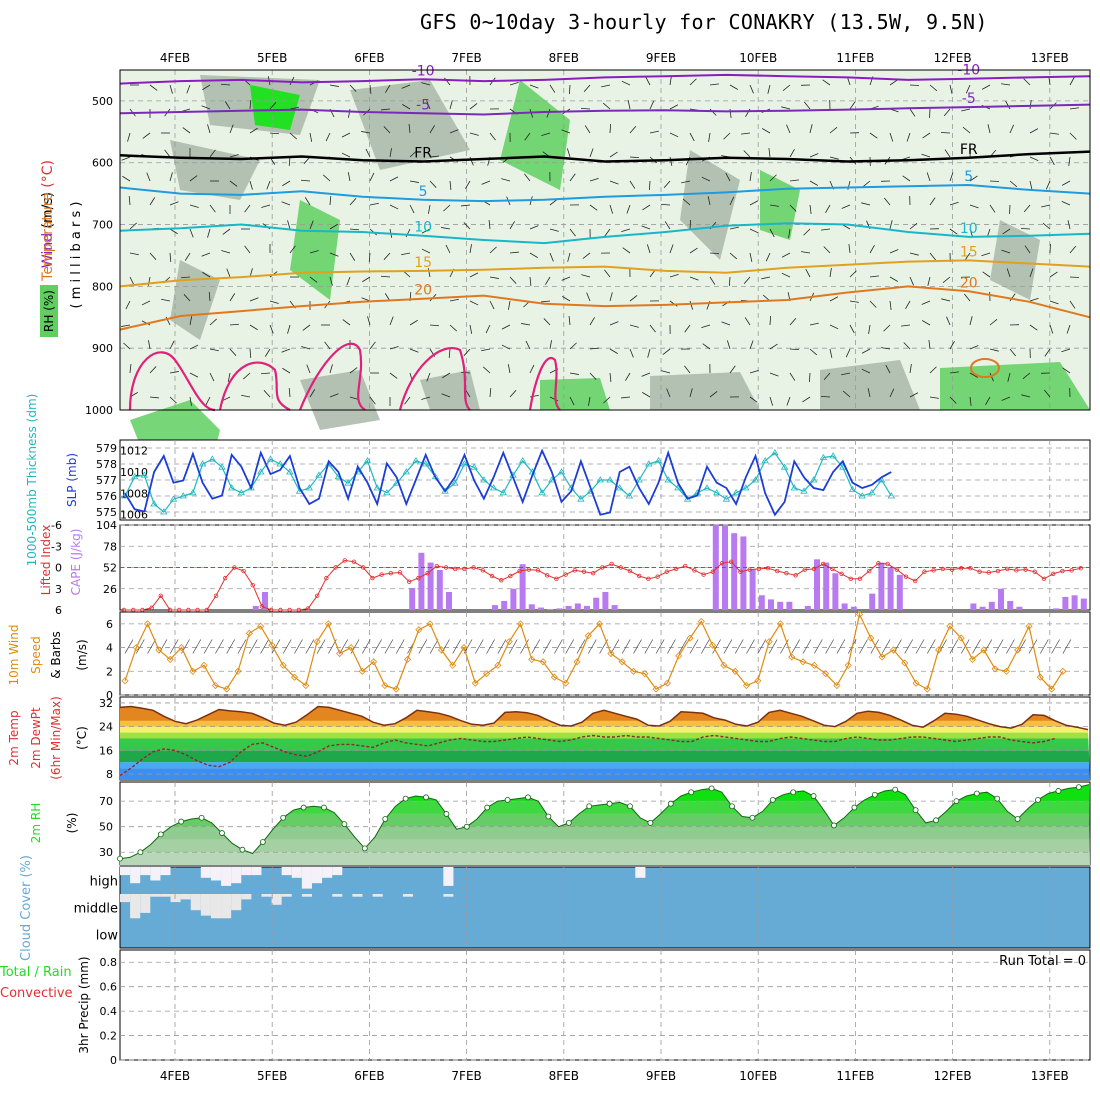 The height and width of the screenshot is (1100, 1100). Describe the element at coordinates (109, 695) in the screenshot. I see `y-tick-label: 0` at that location.